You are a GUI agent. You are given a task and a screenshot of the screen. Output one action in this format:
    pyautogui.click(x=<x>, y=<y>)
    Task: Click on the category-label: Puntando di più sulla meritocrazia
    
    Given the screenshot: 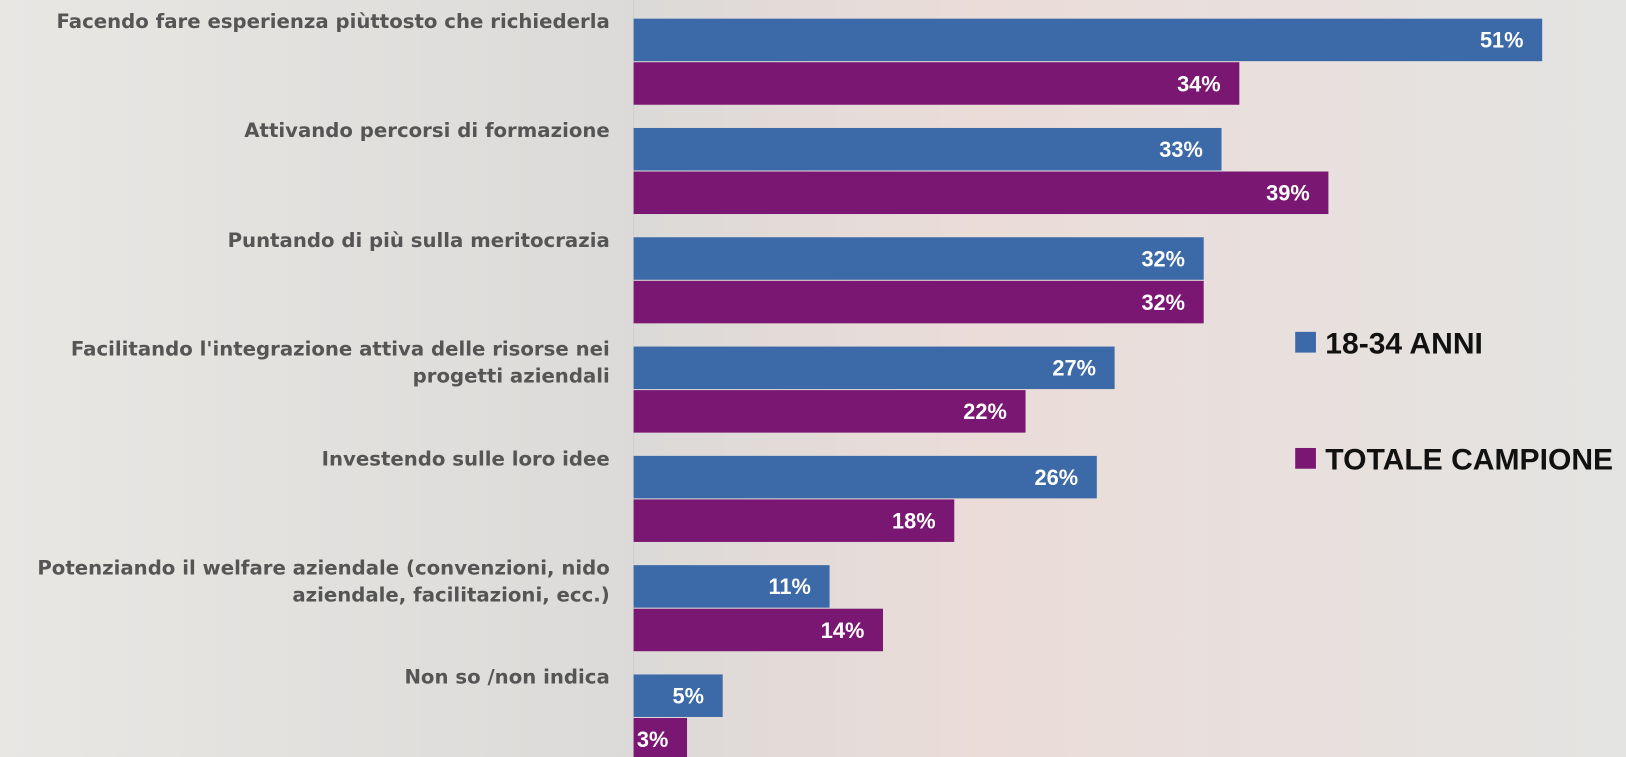 What is the action you would take?
    pyautogui.click(x=418, y=240)
    